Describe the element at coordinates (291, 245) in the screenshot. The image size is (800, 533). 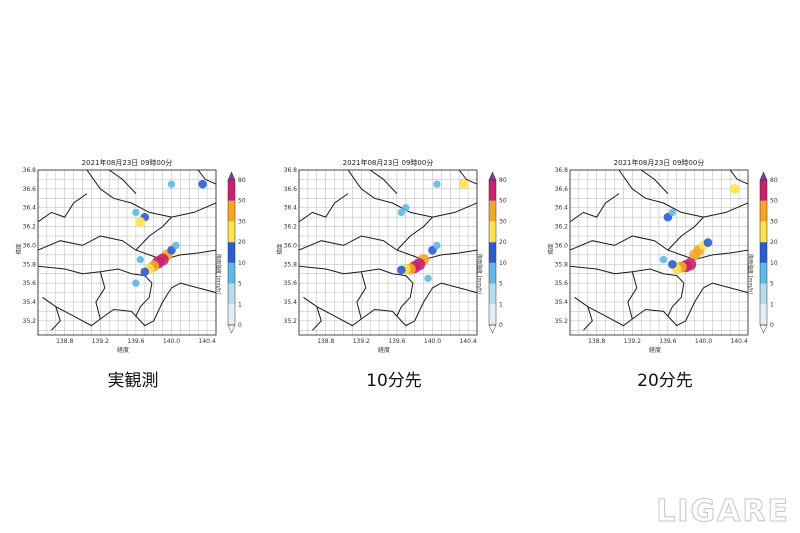
I see `y-tick-label: 36.0` at that location.